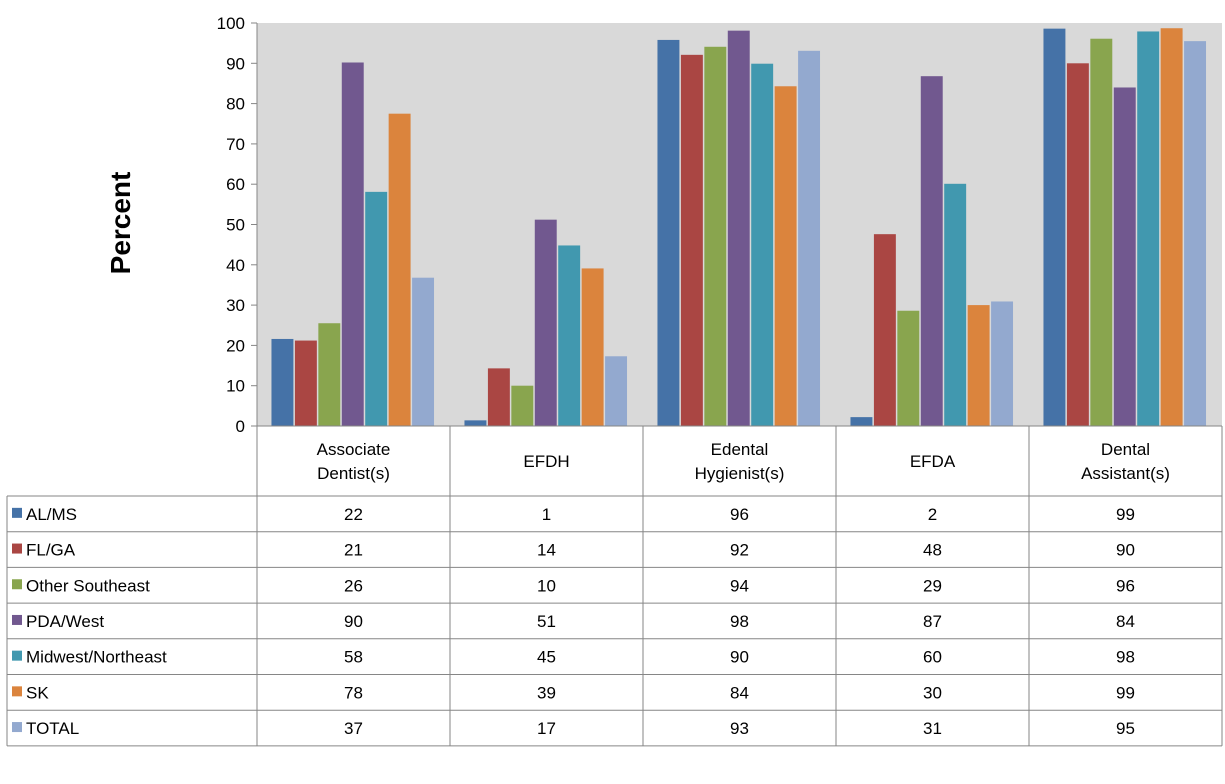 This screenshot has width=1225, height=784. Describe the element at coordinates (88, 585) in the screenshot. I see `legend-label: Other Southeast` at that location.